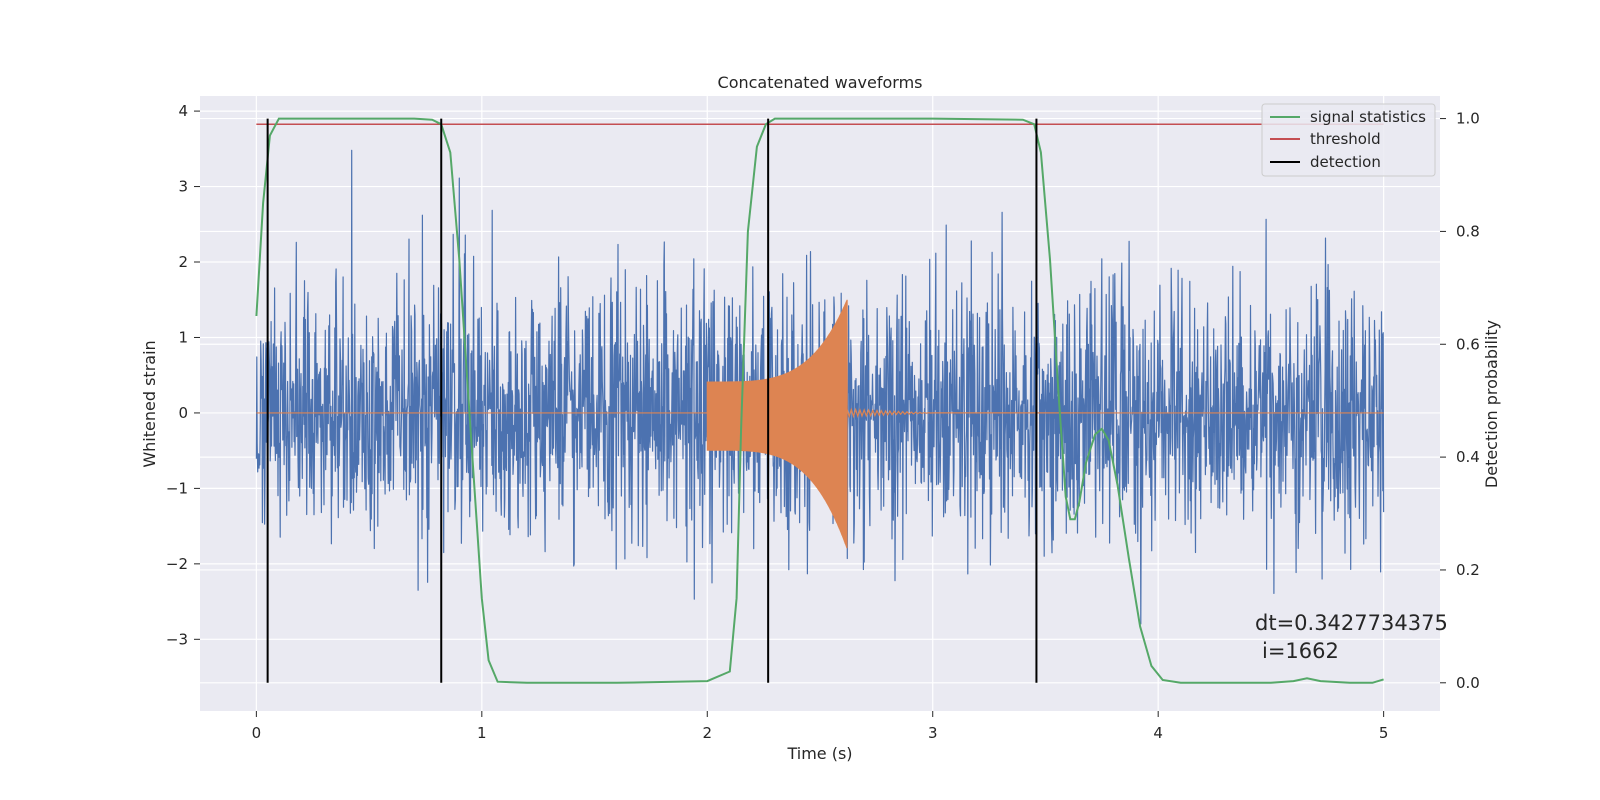  What do you see at coordinates (707, 733) in the screenshot?
I see `x-tick-label: 2` at bounding box center [707, 733].